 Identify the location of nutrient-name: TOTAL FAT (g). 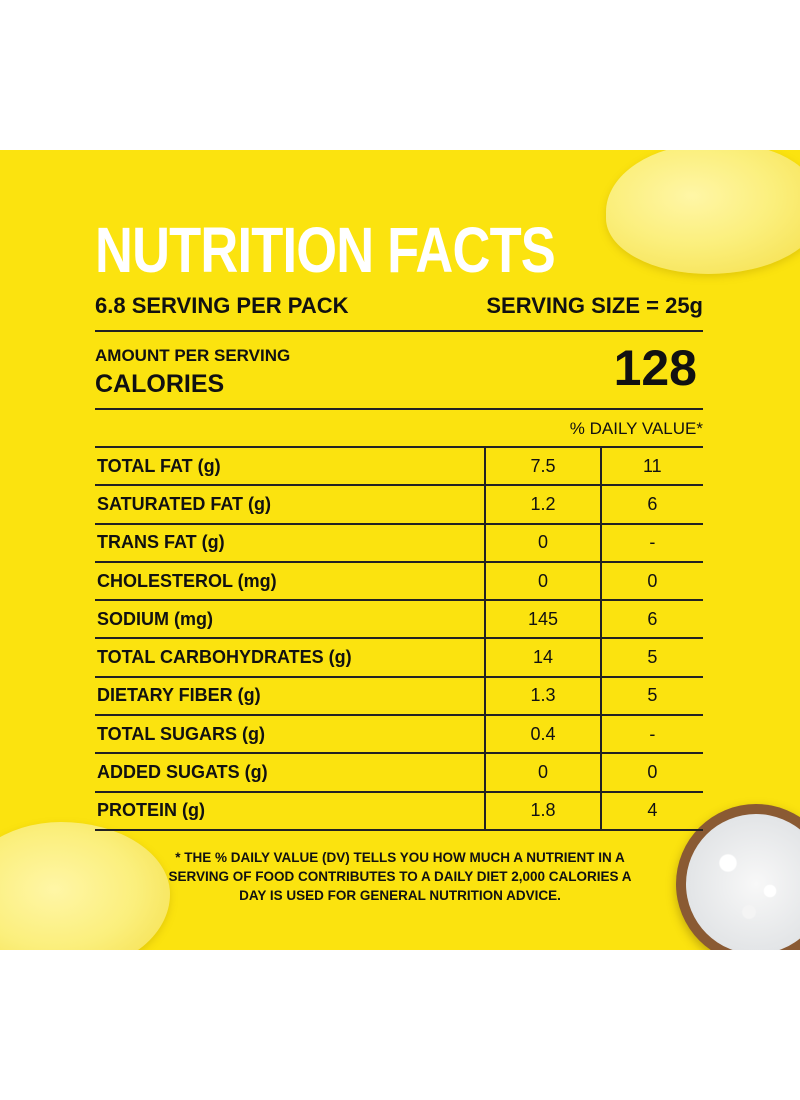
(159, 465).